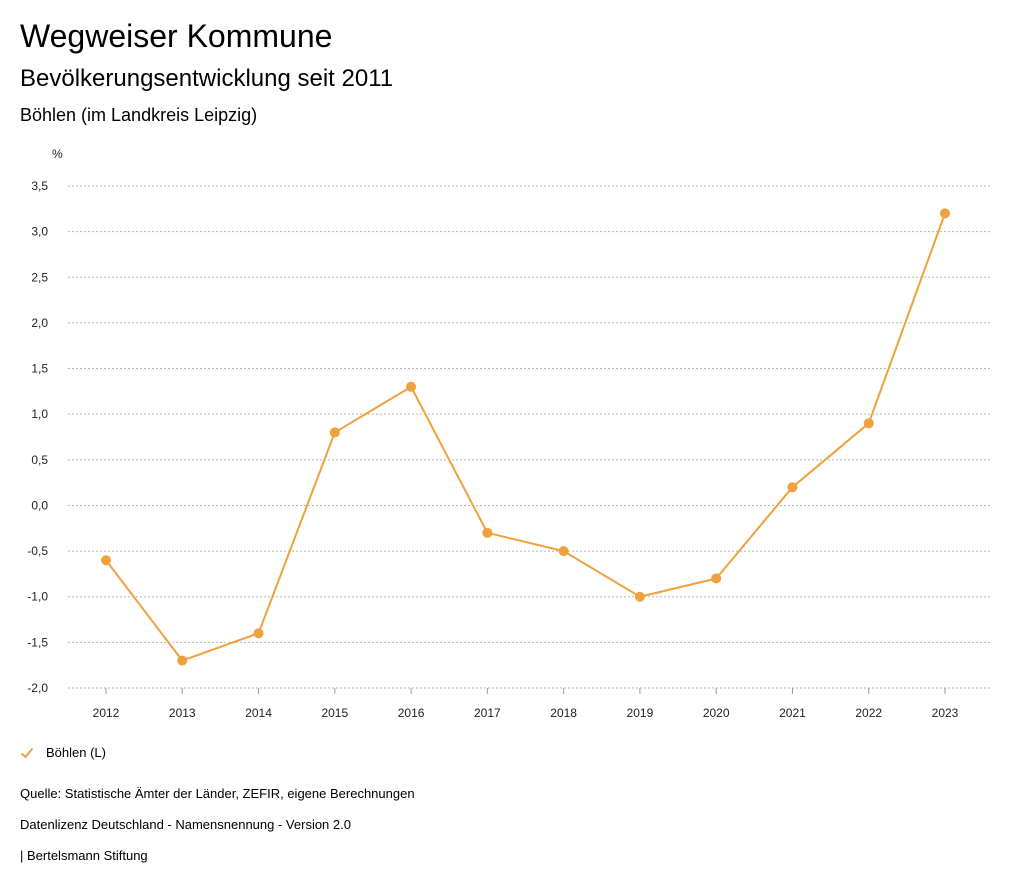 The image size is (1024, 888). I want to click on y-tick-label: 3,5, so click(39, 186).